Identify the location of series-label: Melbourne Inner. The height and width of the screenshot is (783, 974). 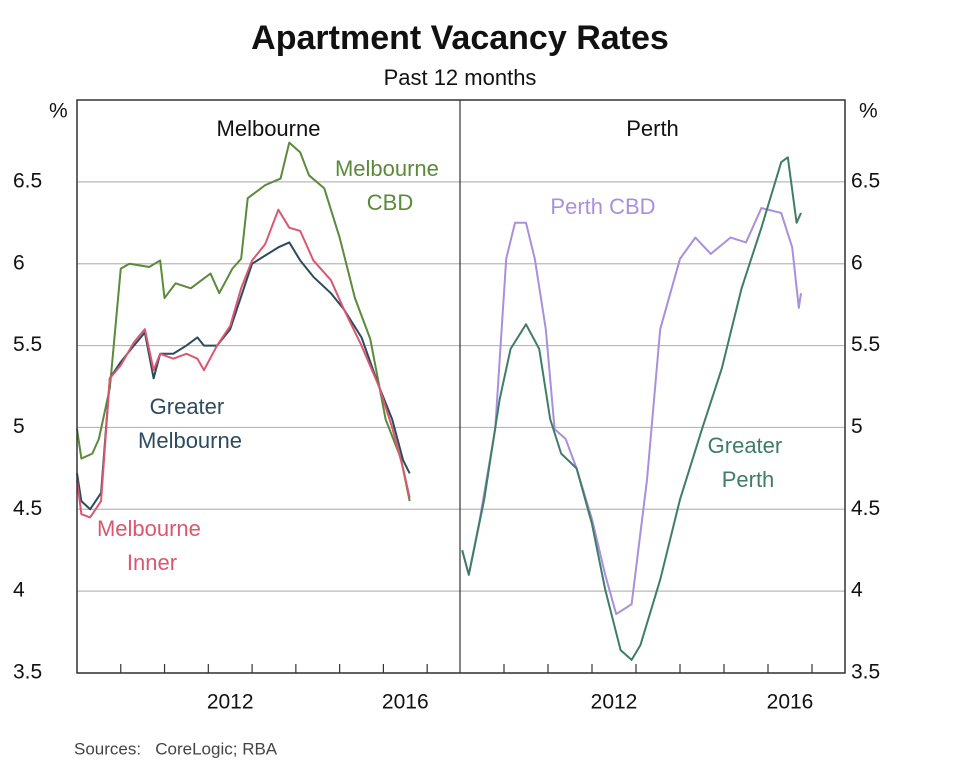
(152, 545).